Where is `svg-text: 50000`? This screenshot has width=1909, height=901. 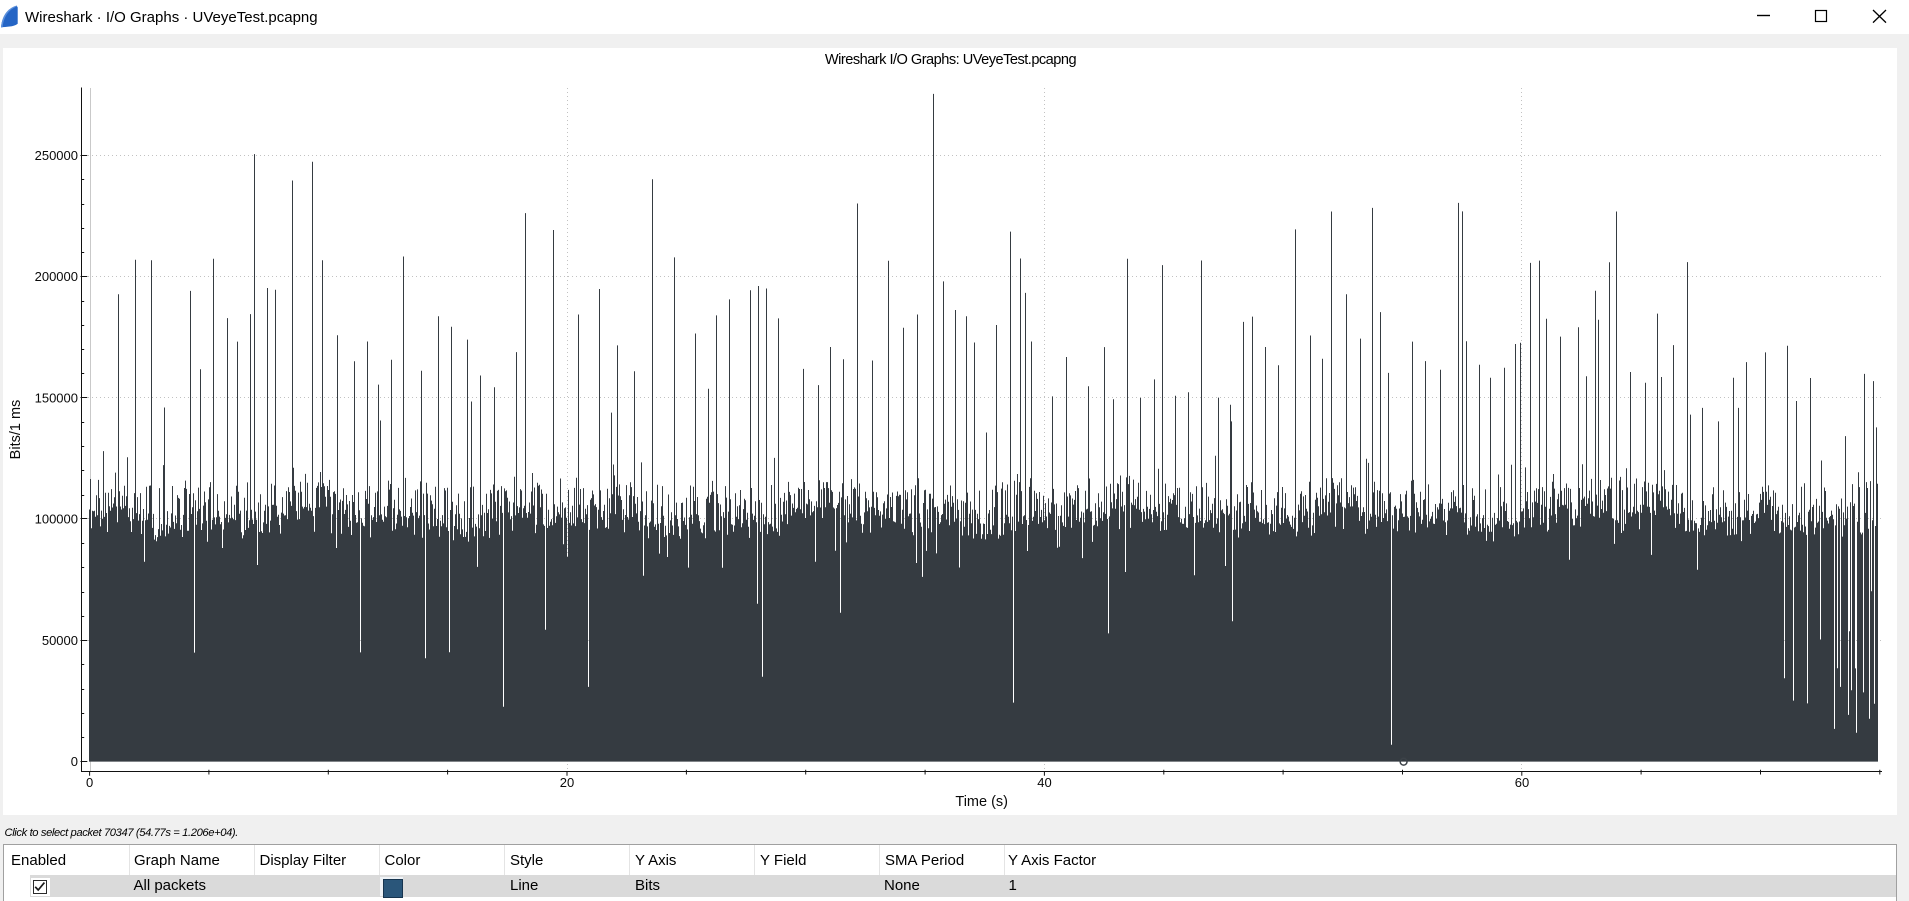 svg-text: 50000 is located at coordinates (60, 640).